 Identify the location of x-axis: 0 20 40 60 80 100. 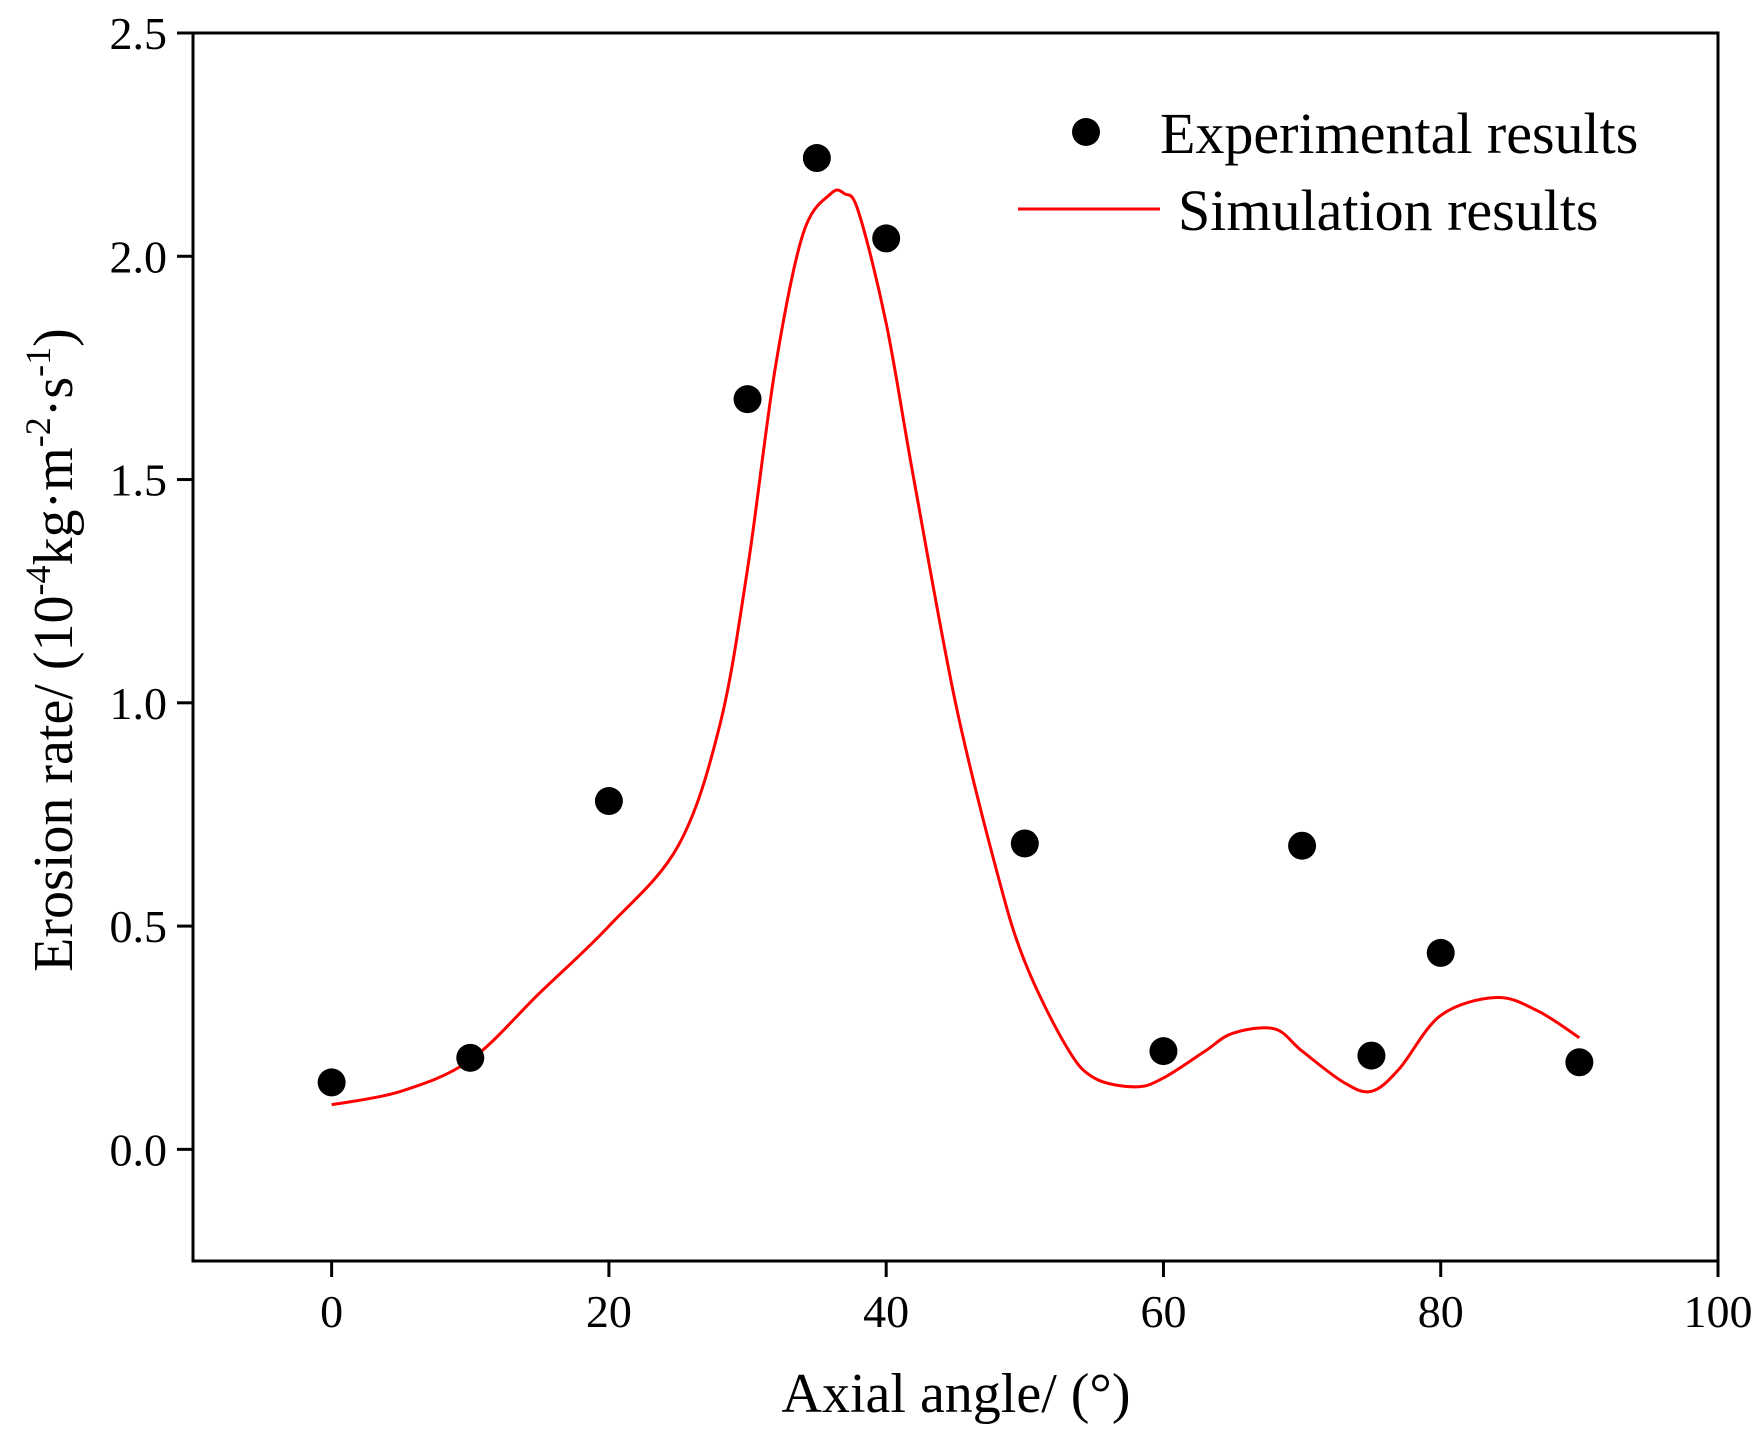
(1036, 1299).